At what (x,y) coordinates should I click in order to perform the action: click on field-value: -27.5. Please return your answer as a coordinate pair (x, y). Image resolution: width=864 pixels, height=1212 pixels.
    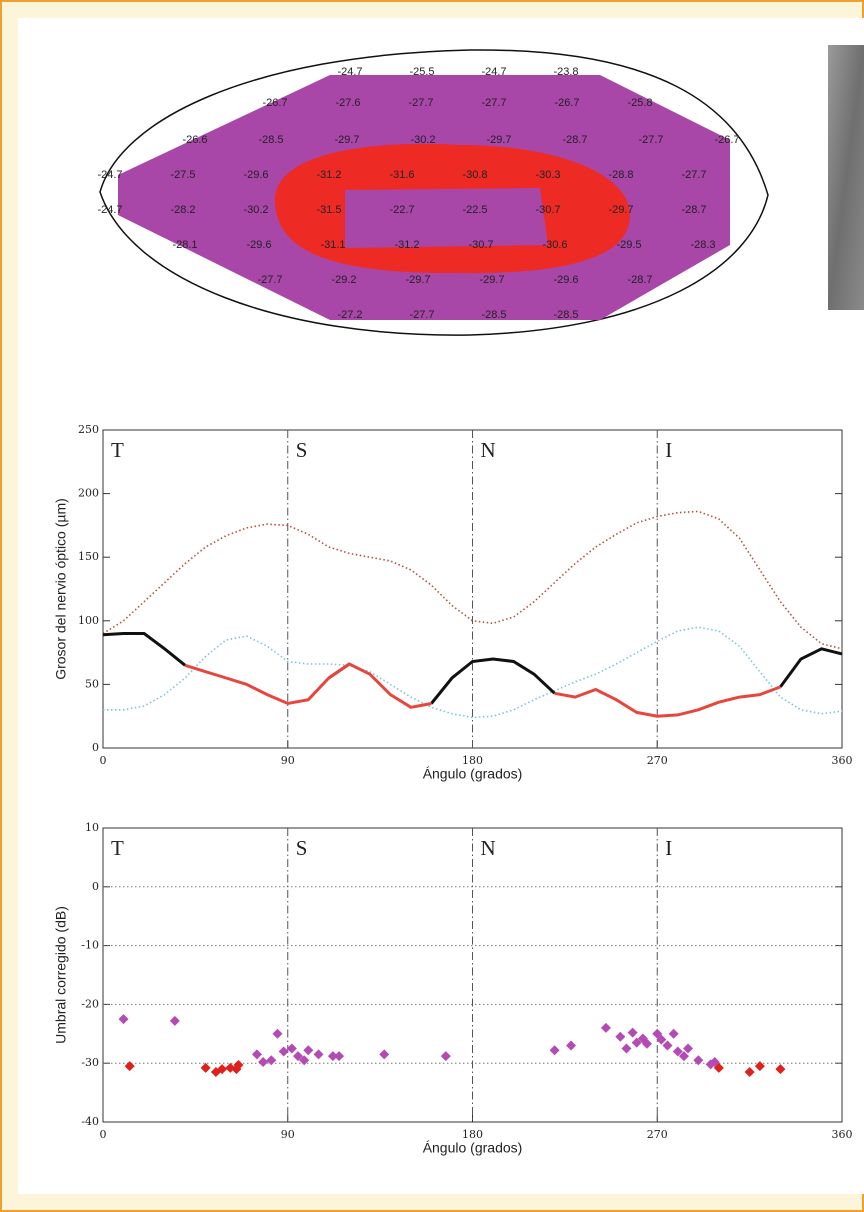
    Looking at the image, I should click on (182, 175).